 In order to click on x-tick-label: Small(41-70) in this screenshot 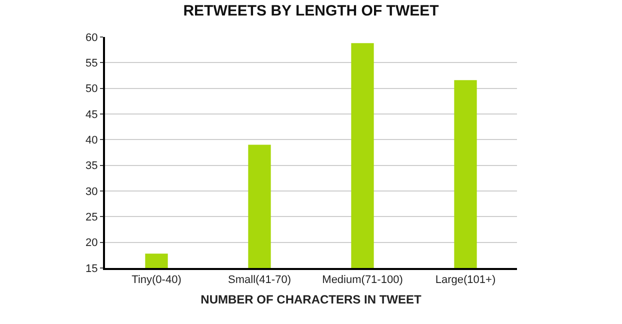, I will do `click(259, 280)`.